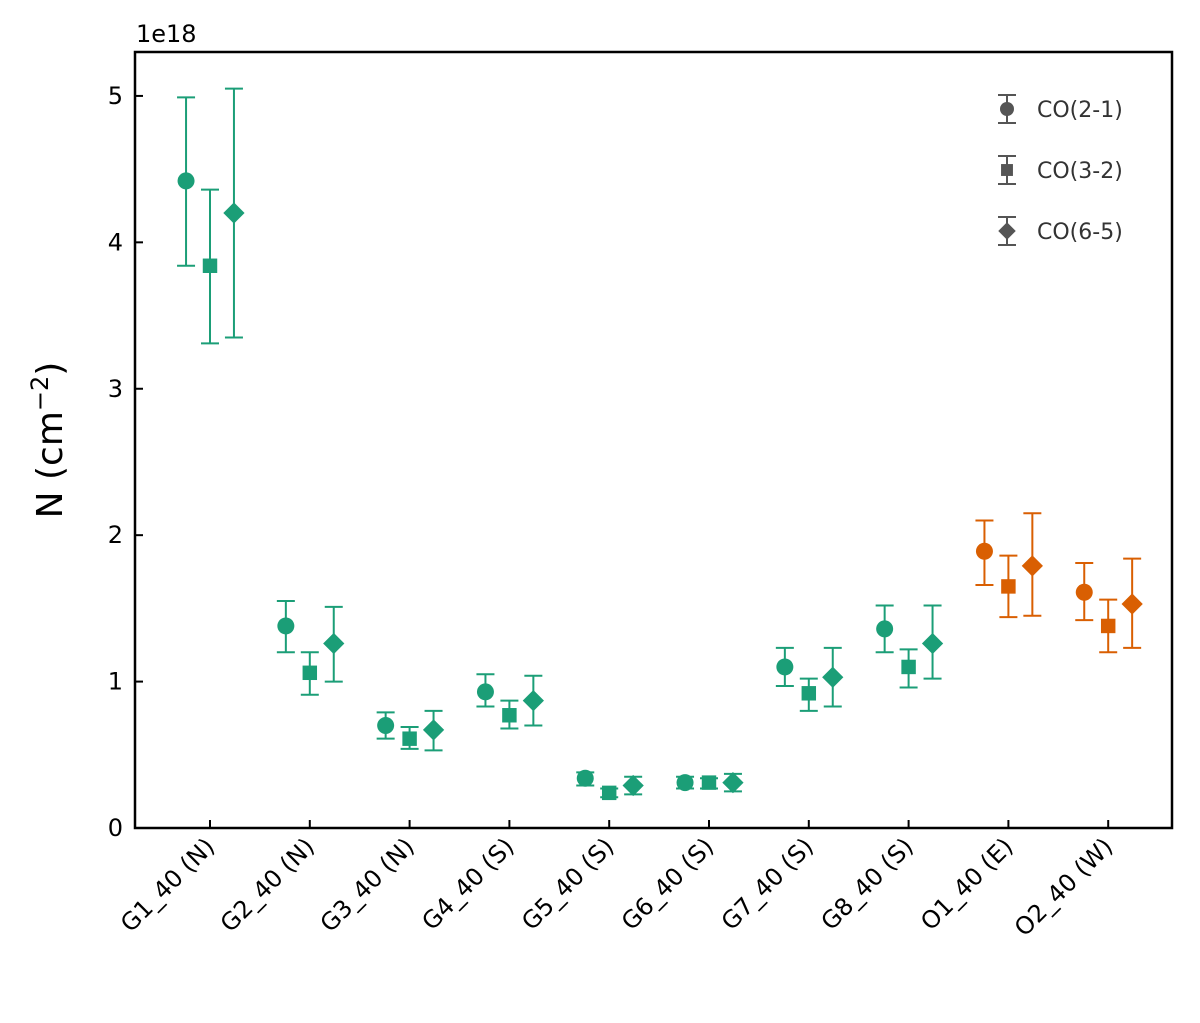 This screenshot has width=1200, height=1023. Describe the element at coordinates (115, 242) in the screenshot. I see `y-tick-label: 4` at that location.